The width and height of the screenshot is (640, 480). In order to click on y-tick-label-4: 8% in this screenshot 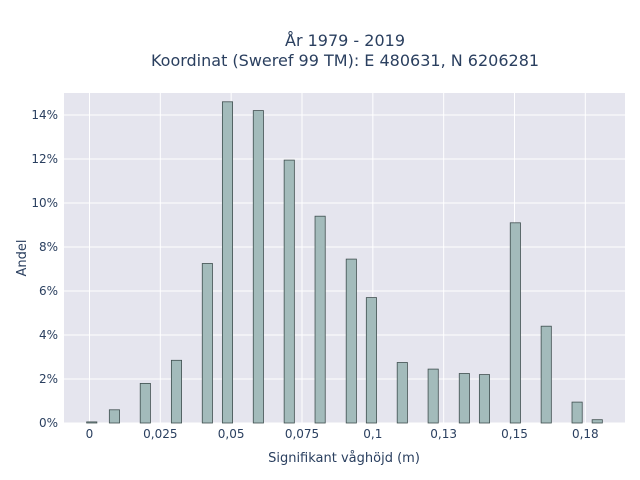, I will do `click(48, 247)`.